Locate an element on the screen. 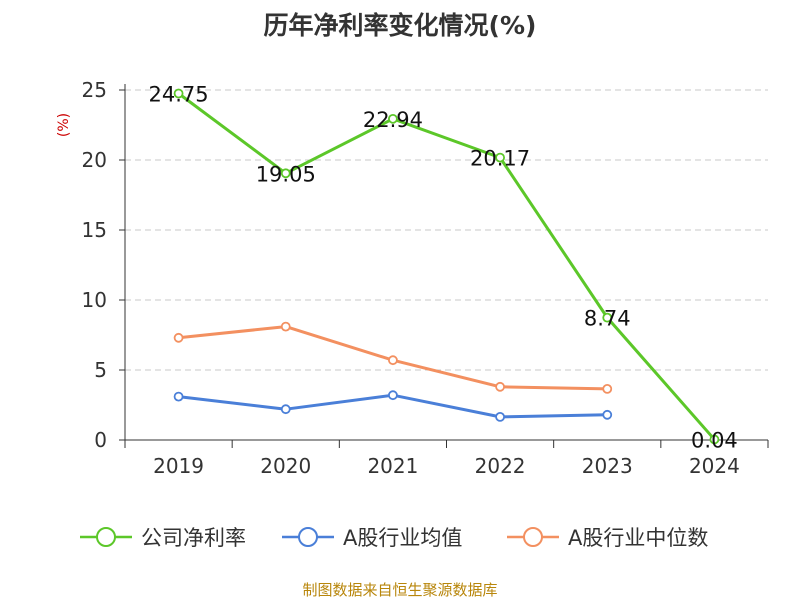  x-tick-label: 2020 is located at coordinates (285, 466).